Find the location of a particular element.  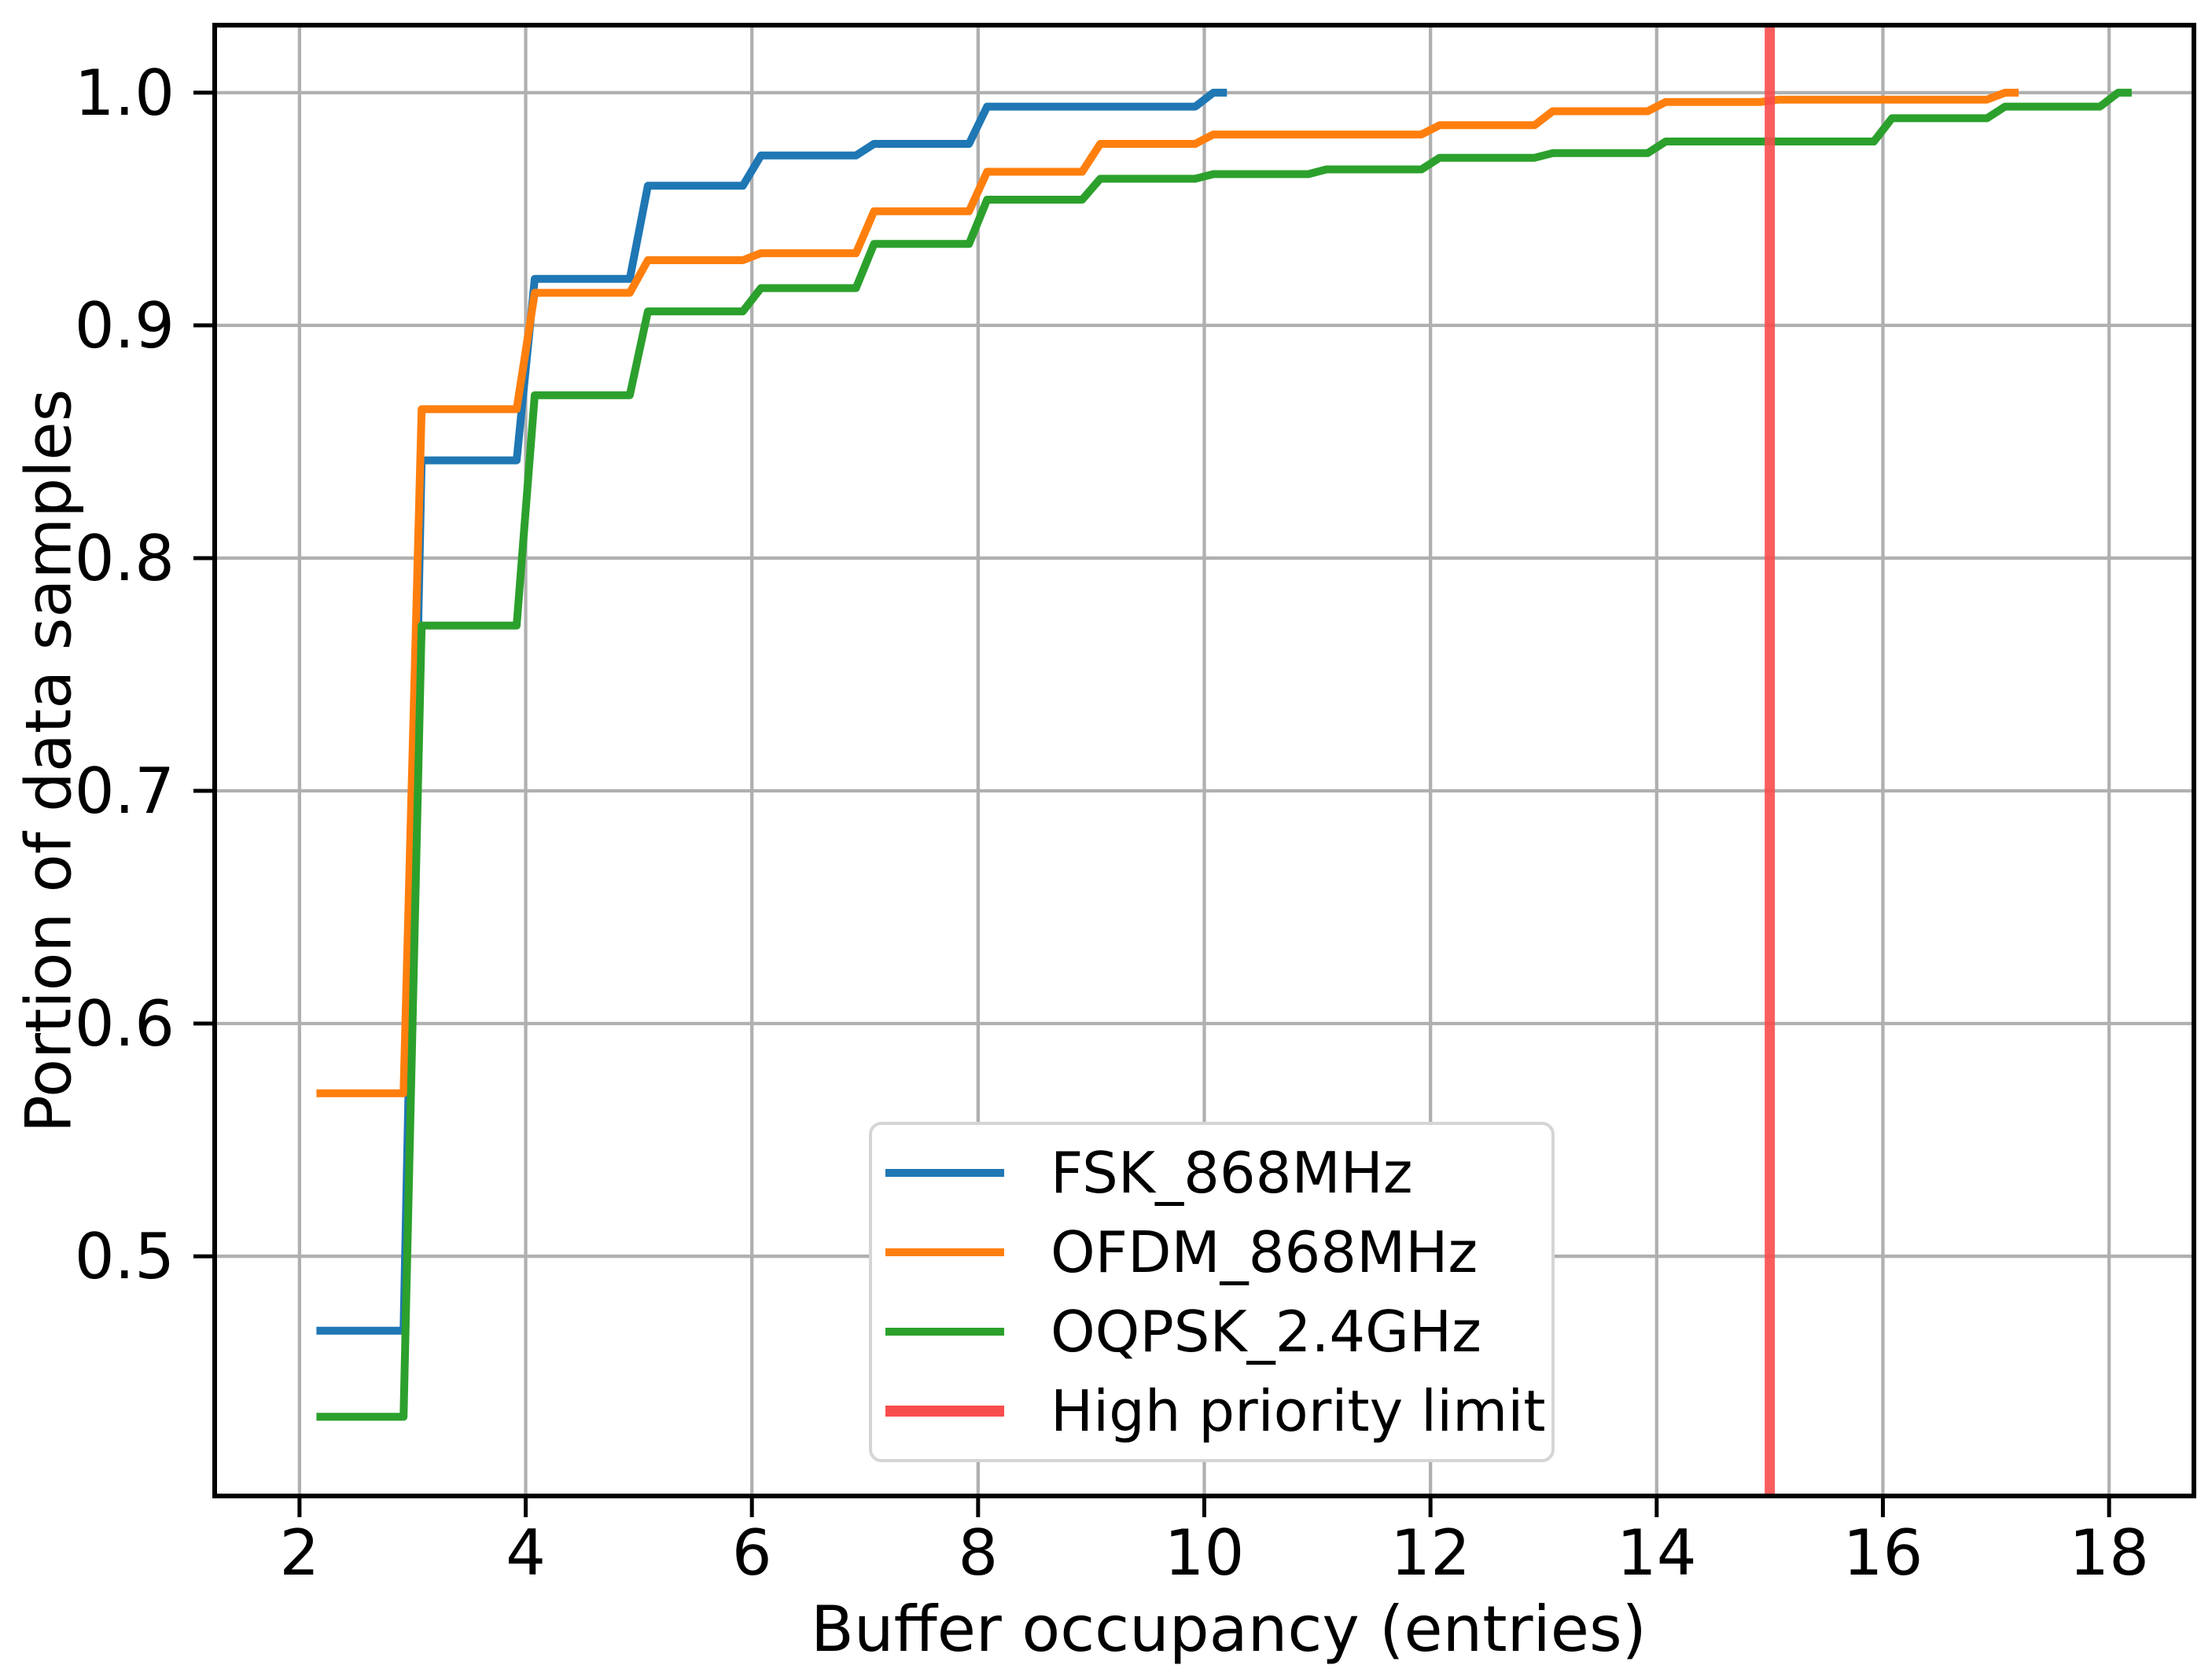

y-tick-label: 0.8 is located at coordinates (125, 558).